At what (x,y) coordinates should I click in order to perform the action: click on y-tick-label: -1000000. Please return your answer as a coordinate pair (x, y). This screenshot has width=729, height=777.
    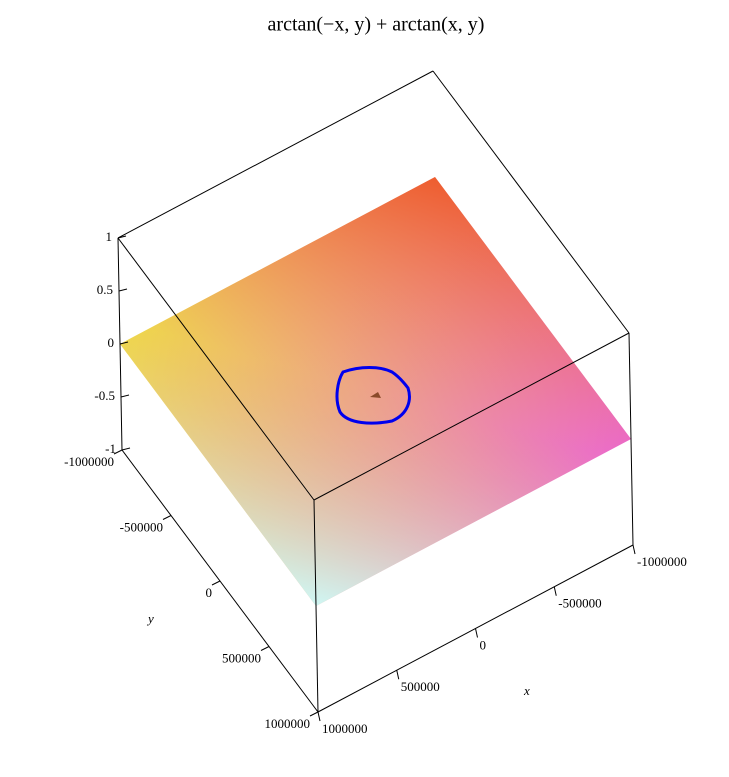
    Looking at the image, I should click on (89, 461).